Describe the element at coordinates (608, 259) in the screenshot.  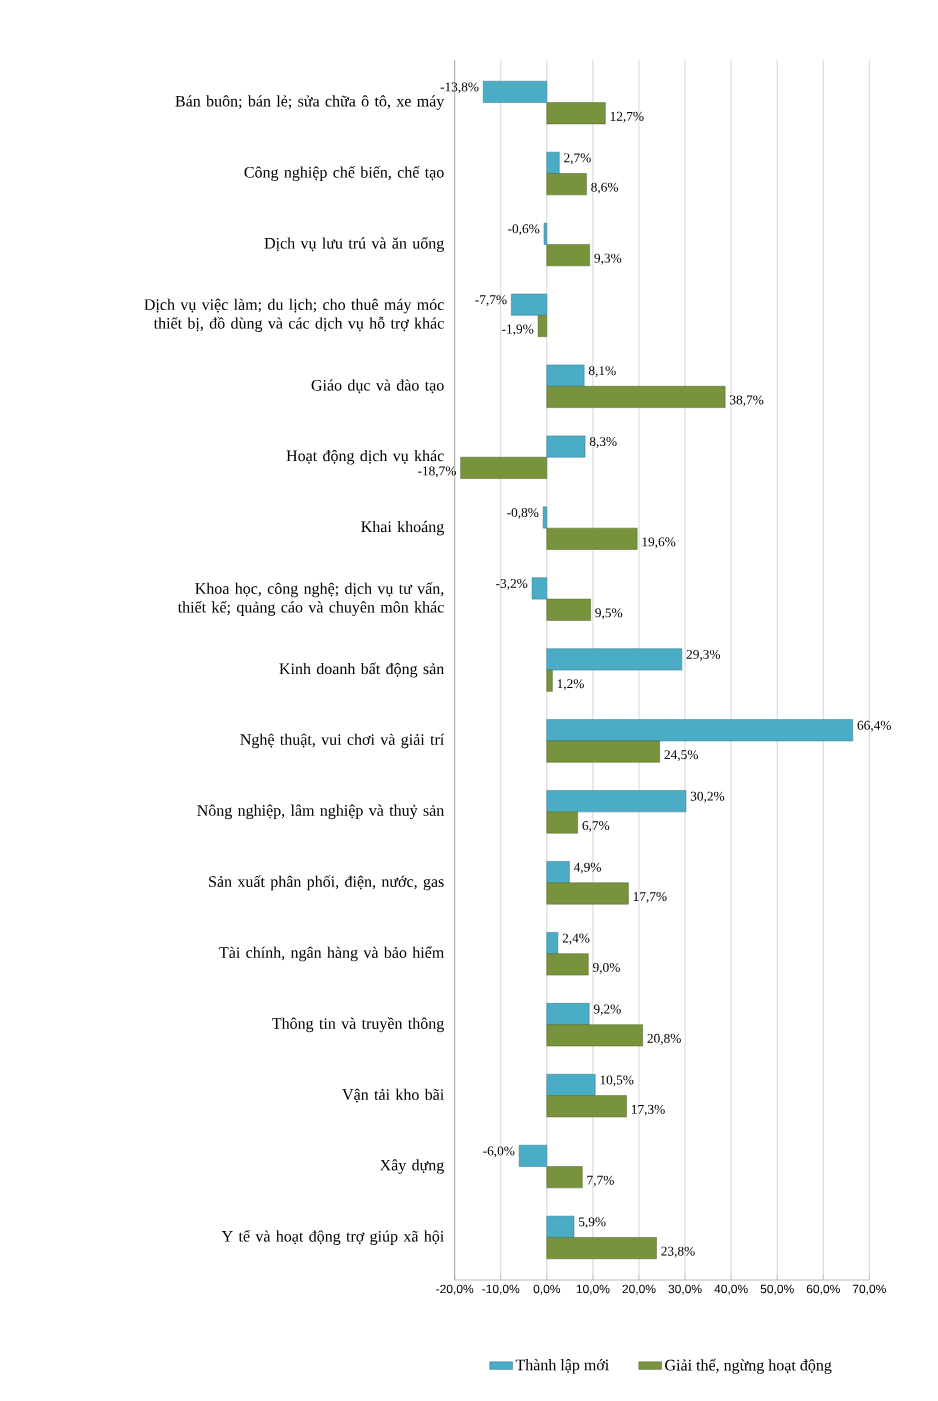
I see `data-label: 9,3%` at that location.